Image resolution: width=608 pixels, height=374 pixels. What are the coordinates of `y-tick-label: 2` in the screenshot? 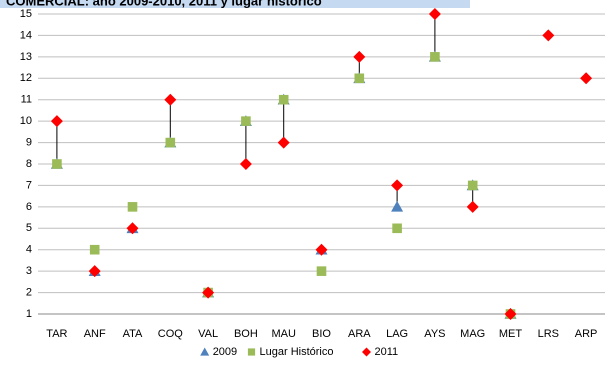 It's located at (29, 292).